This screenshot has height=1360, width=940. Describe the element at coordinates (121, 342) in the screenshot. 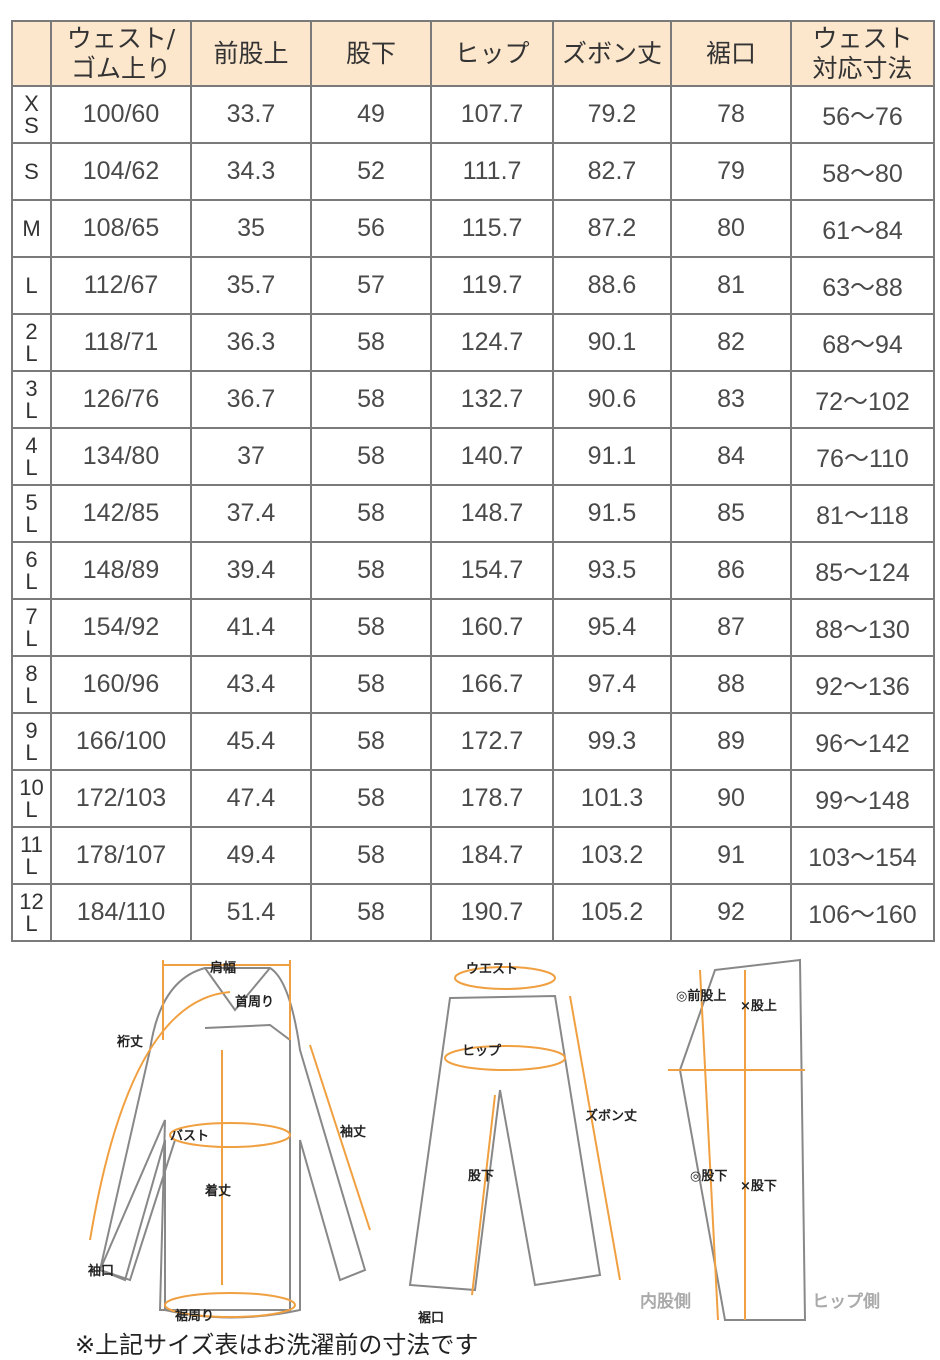

I see `table-cell: 118/71` at that location.